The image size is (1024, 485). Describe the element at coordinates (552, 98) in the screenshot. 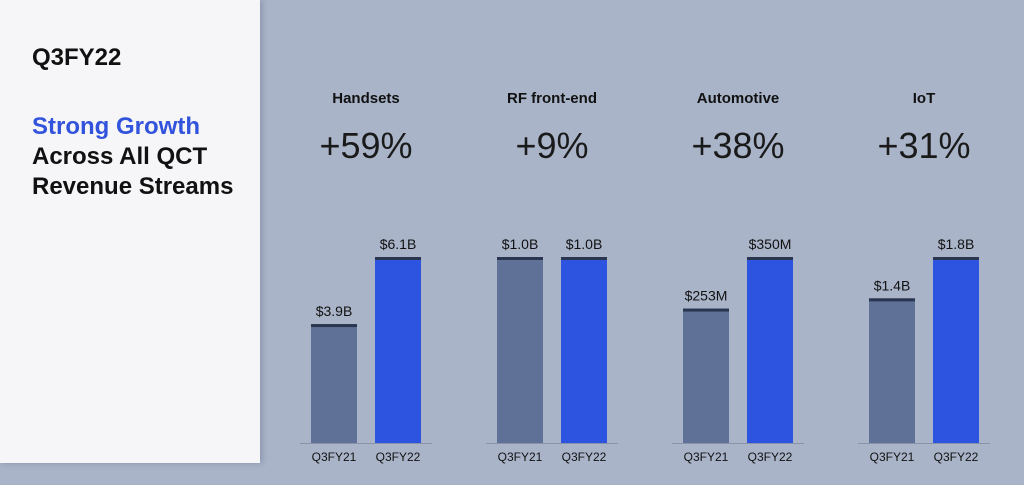

I see `segment-title-rf-front-end: RF front-end` at that location.